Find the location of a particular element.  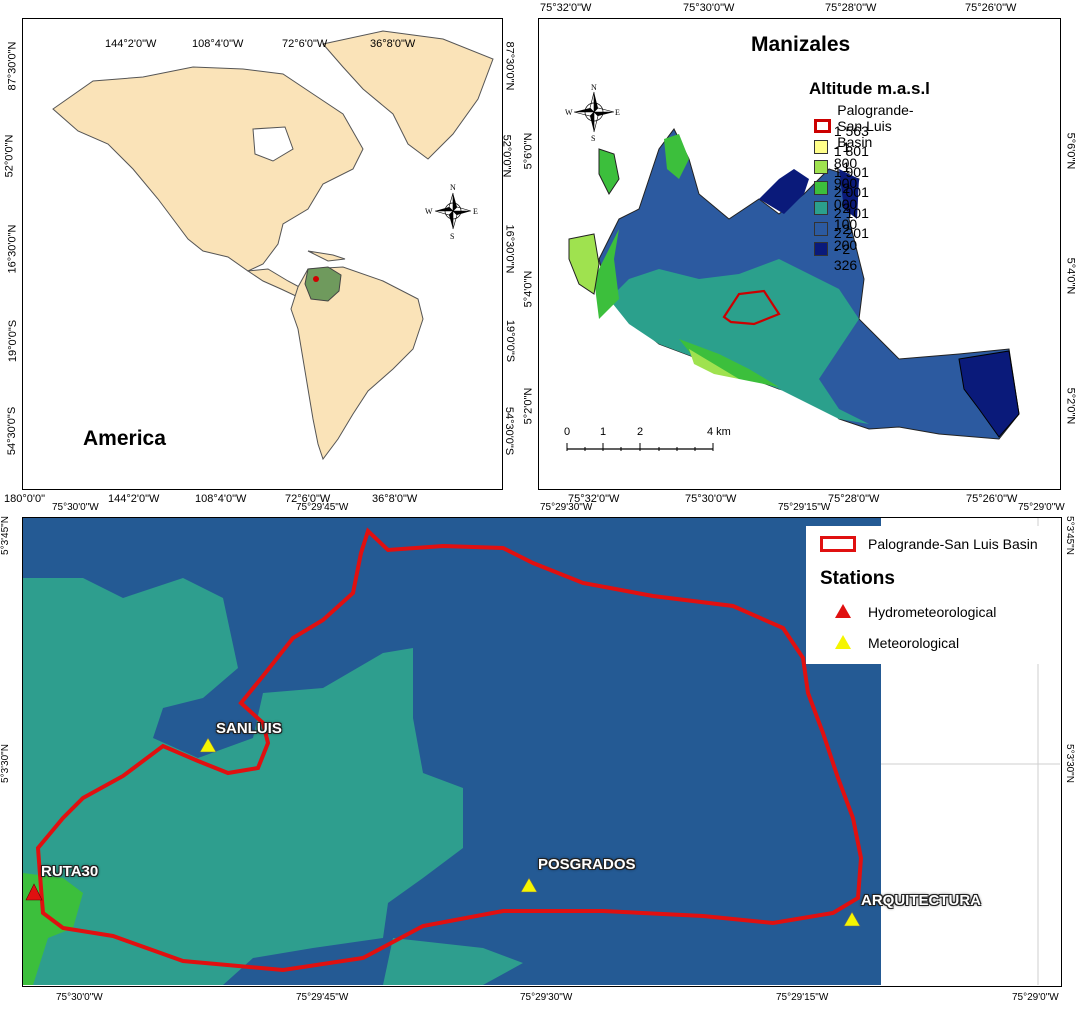

scale-label: 2 is located at coordinates (640, 432).